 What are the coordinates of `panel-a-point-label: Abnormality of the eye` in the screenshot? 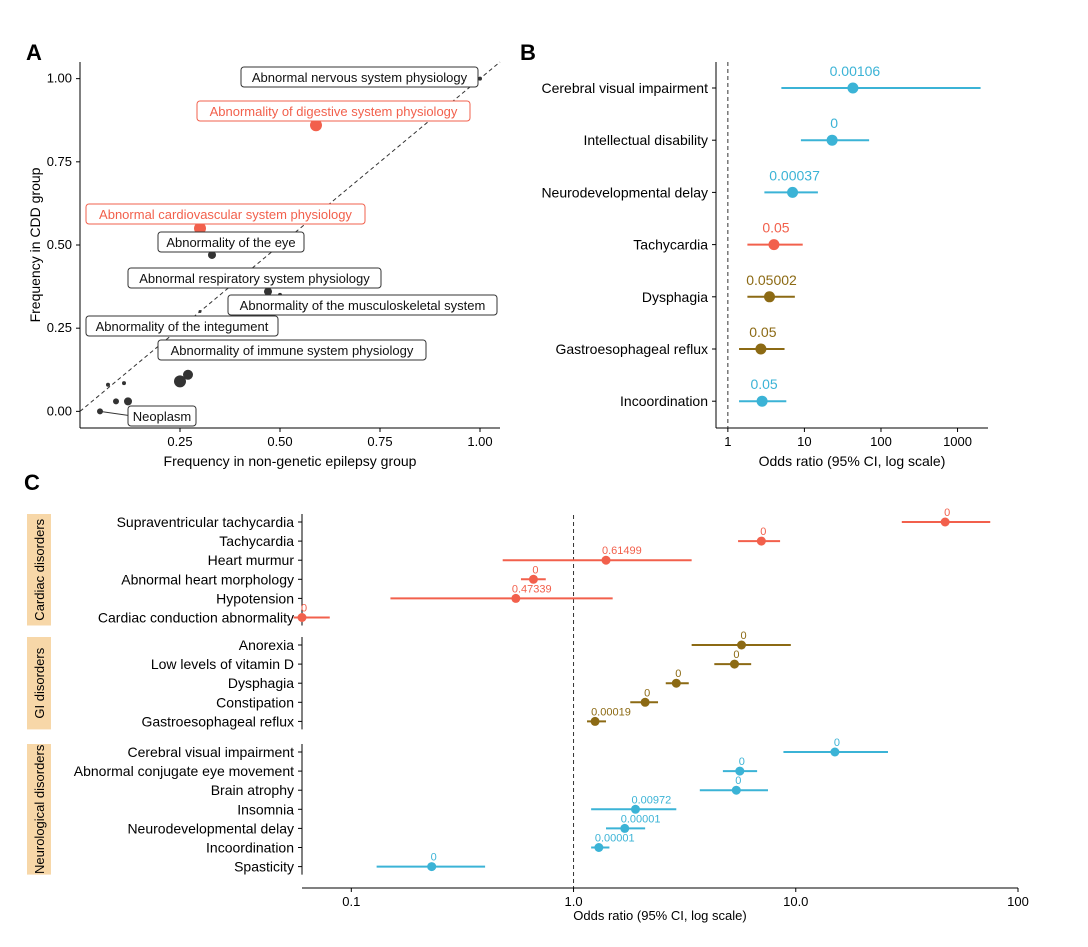 It's located at (230, 242).